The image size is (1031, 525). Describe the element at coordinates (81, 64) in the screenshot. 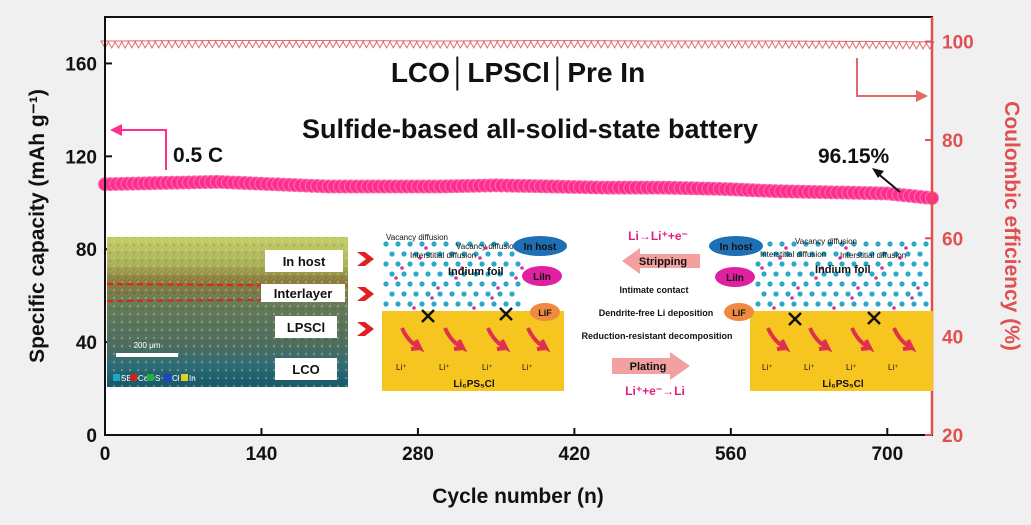

I see `y-tick-label: 160` at that location.